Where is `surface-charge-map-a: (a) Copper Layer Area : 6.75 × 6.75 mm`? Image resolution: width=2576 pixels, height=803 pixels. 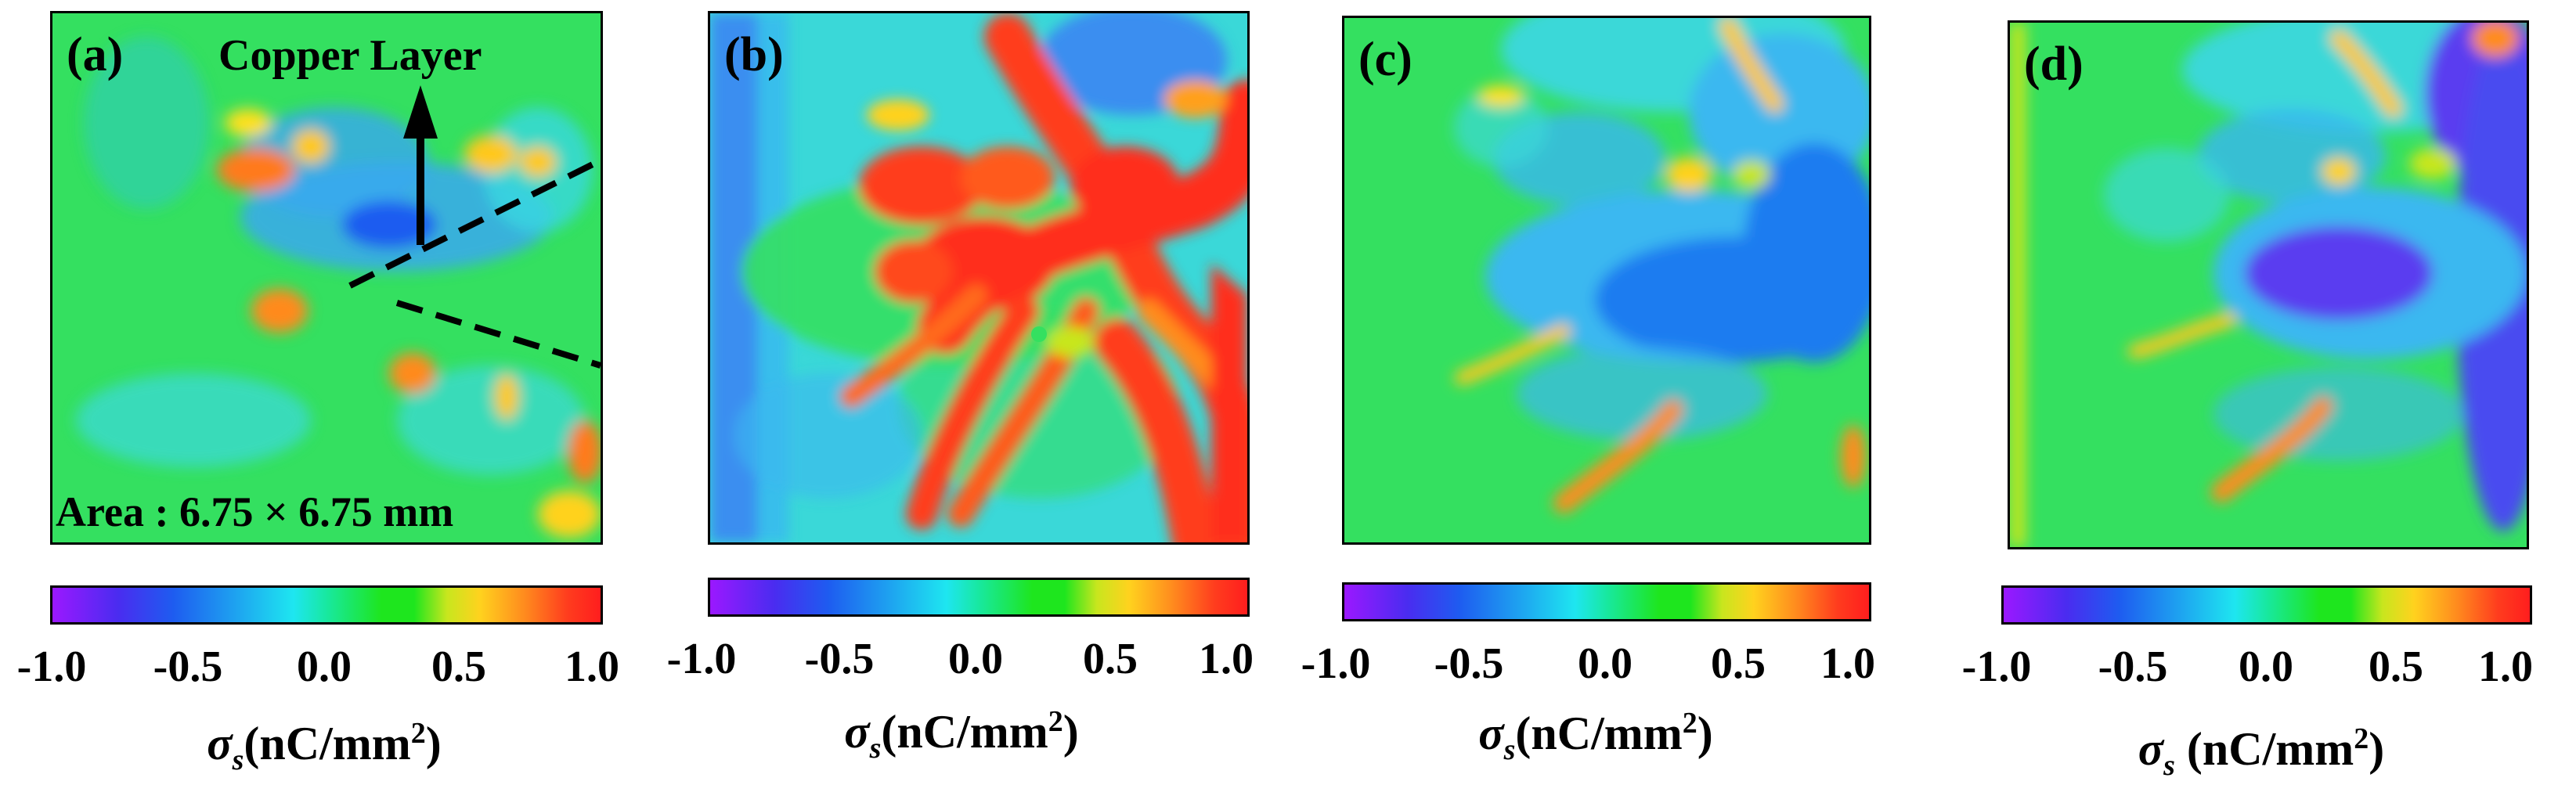 surface-charge-map-a: (a) Copper Layer Area : 6.75 × 6.75 mm is located at coordinates (326, 278).